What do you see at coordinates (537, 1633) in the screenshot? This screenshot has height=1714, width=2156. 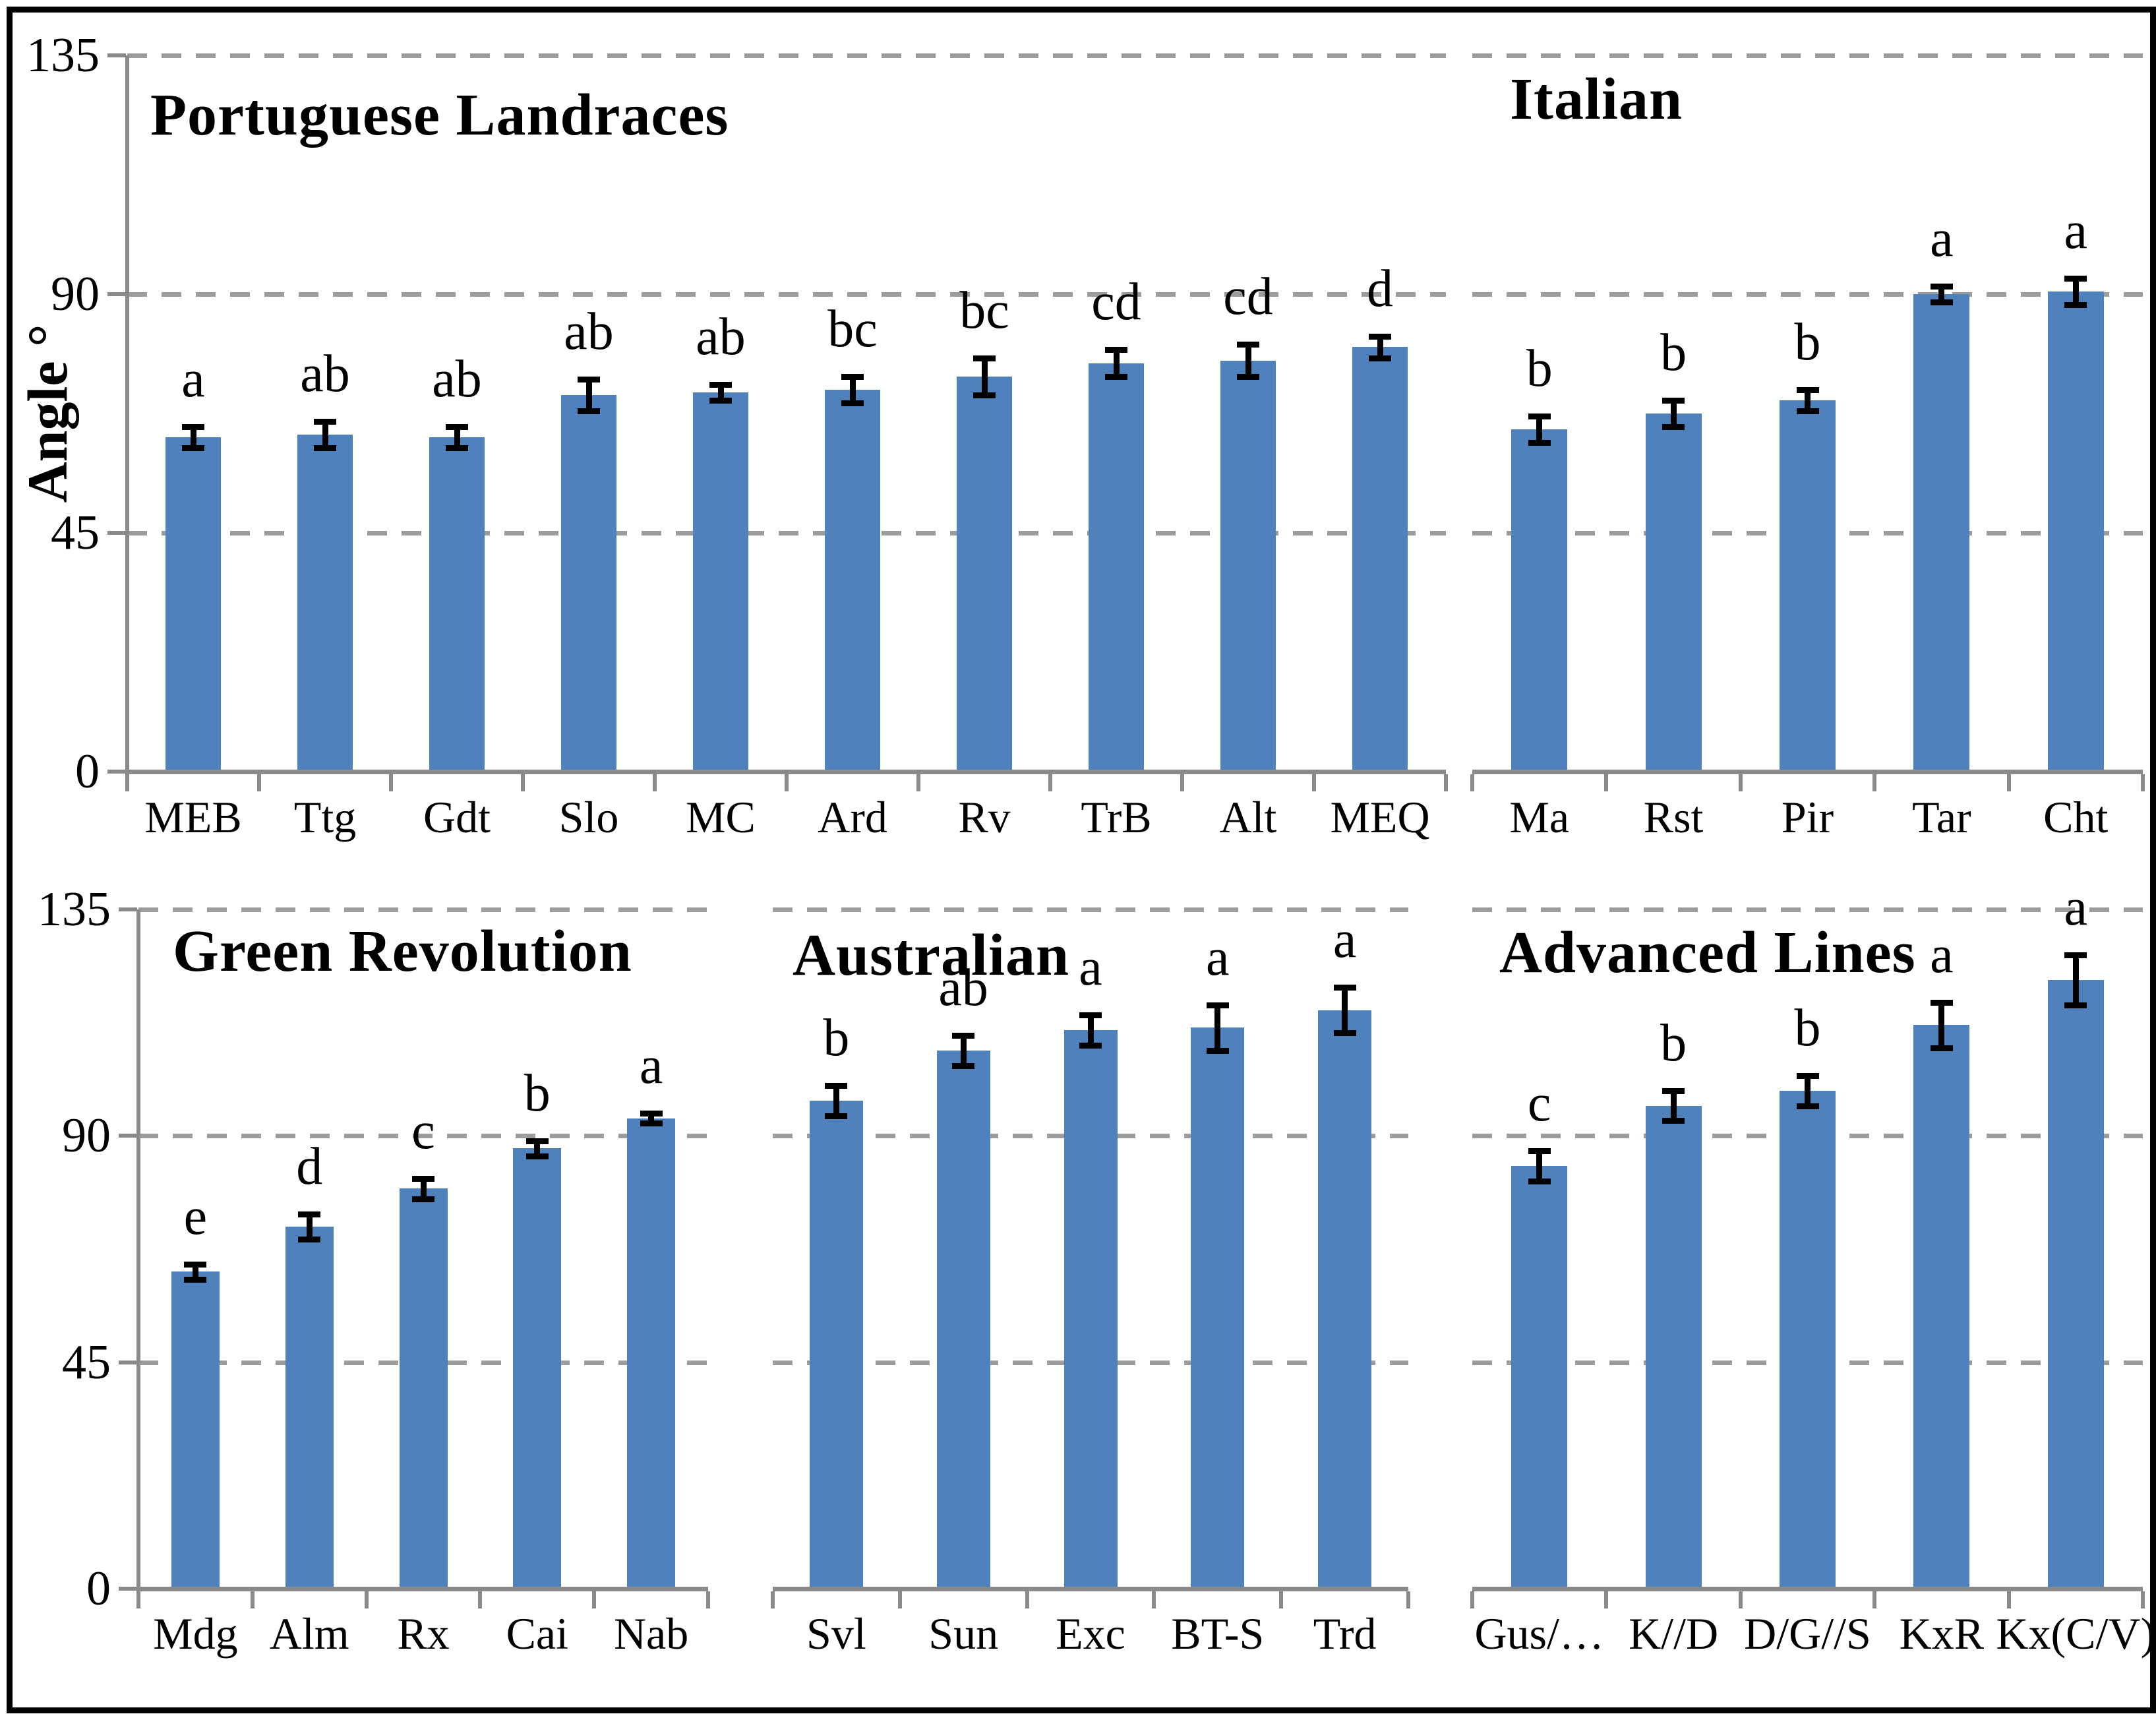 I see `category-label: Cai` at bounding box center [537, 1633].